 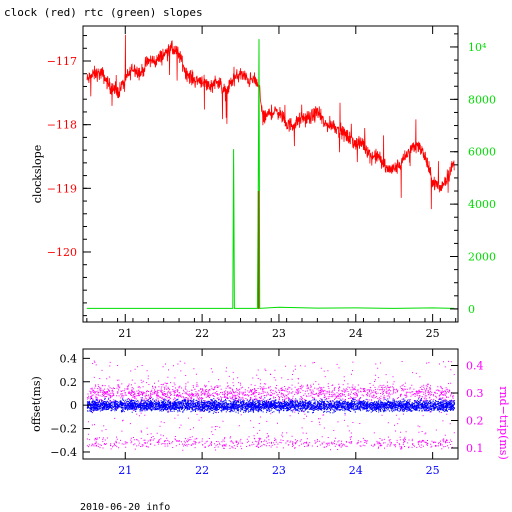 I want to click on bottom-xtick-label: 23, so click(x=279, y=470).